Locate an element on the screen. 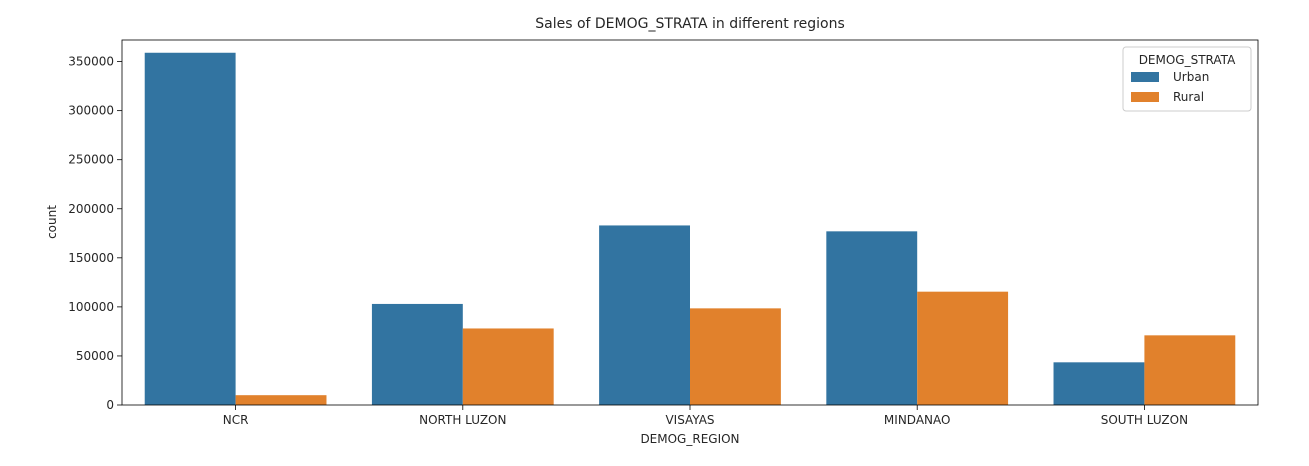 Image resolution: width=1309 pixels, height=466 pixels. x-axis: NCR NORTH LUZON VISAYAS MINDANAO SOUTH LUZON is located at coordinates (705, 416).